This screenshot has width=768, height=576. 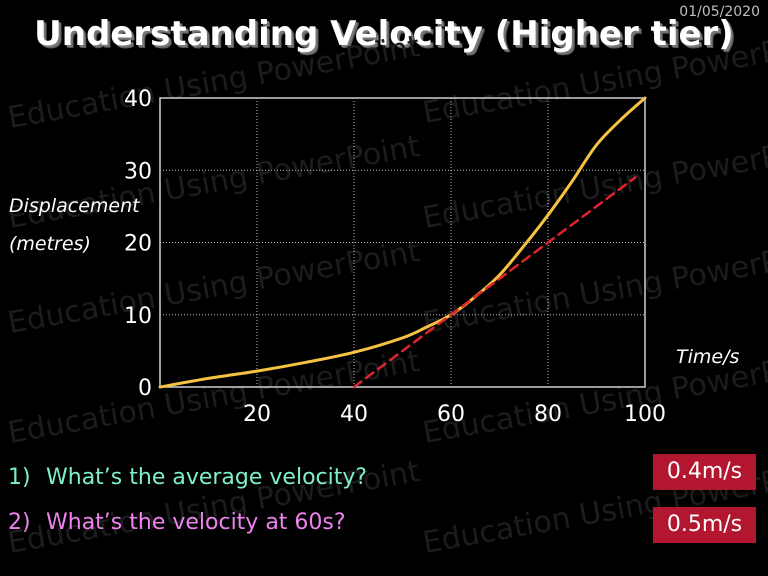 What do you see at coordinates (207, 477) in the screenshot?
I see `question-1-text: What’s the average velocity?` at bounding box center [207, 477].